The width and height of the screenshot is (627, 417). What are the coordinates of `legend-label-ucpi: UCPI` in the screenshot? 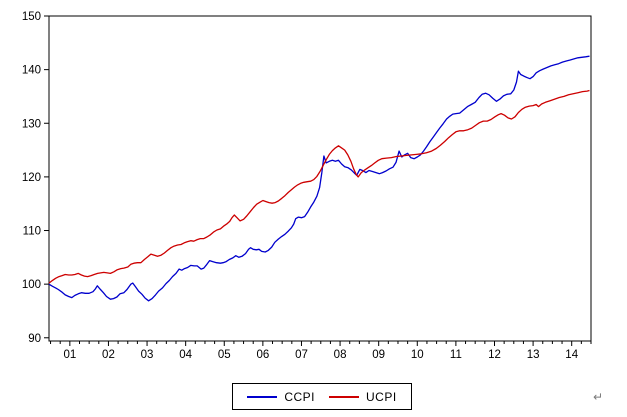 It's located at (381, 396).